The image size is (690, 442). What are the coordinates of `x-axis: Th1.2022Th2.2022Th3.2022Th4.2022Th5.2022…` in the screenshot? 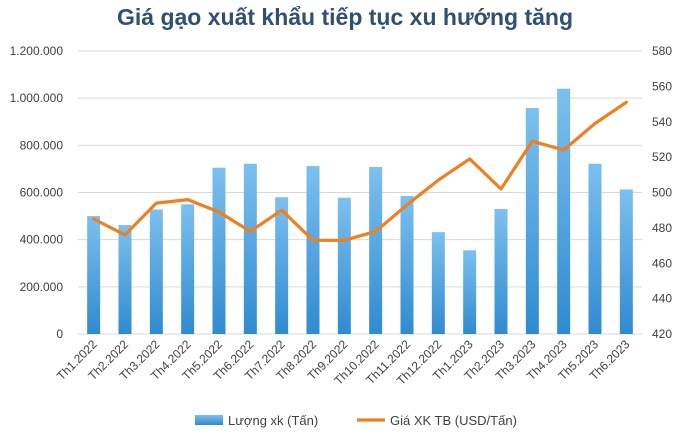 It's located at (343, 362).